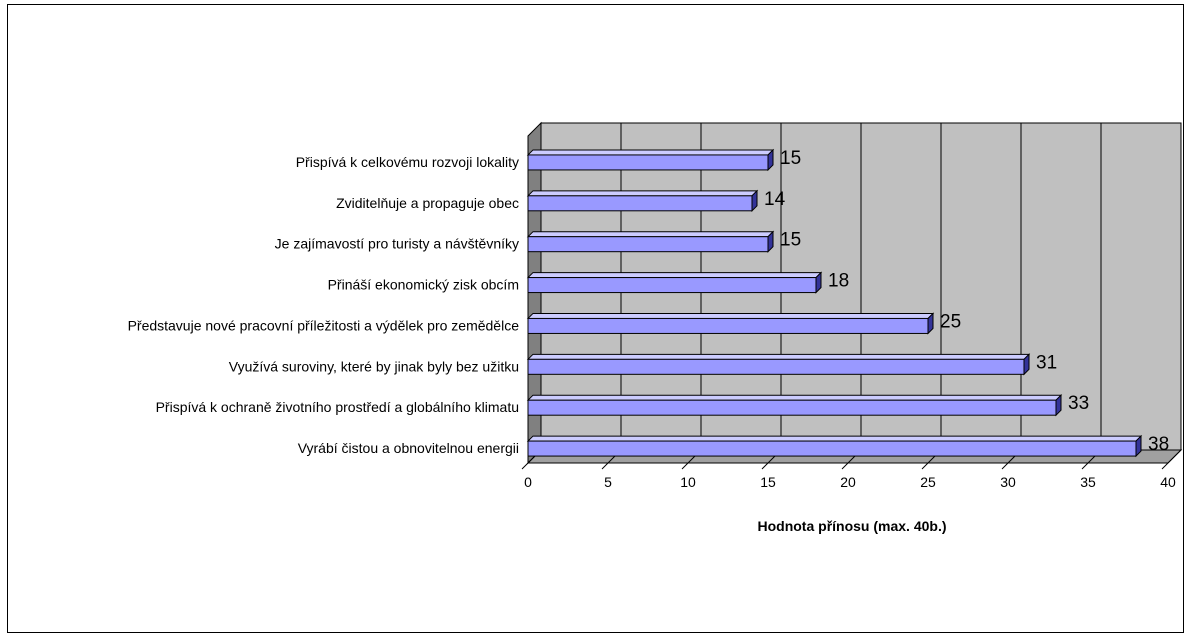  I want to click on x-tick-label: 10, so click(688, 482).